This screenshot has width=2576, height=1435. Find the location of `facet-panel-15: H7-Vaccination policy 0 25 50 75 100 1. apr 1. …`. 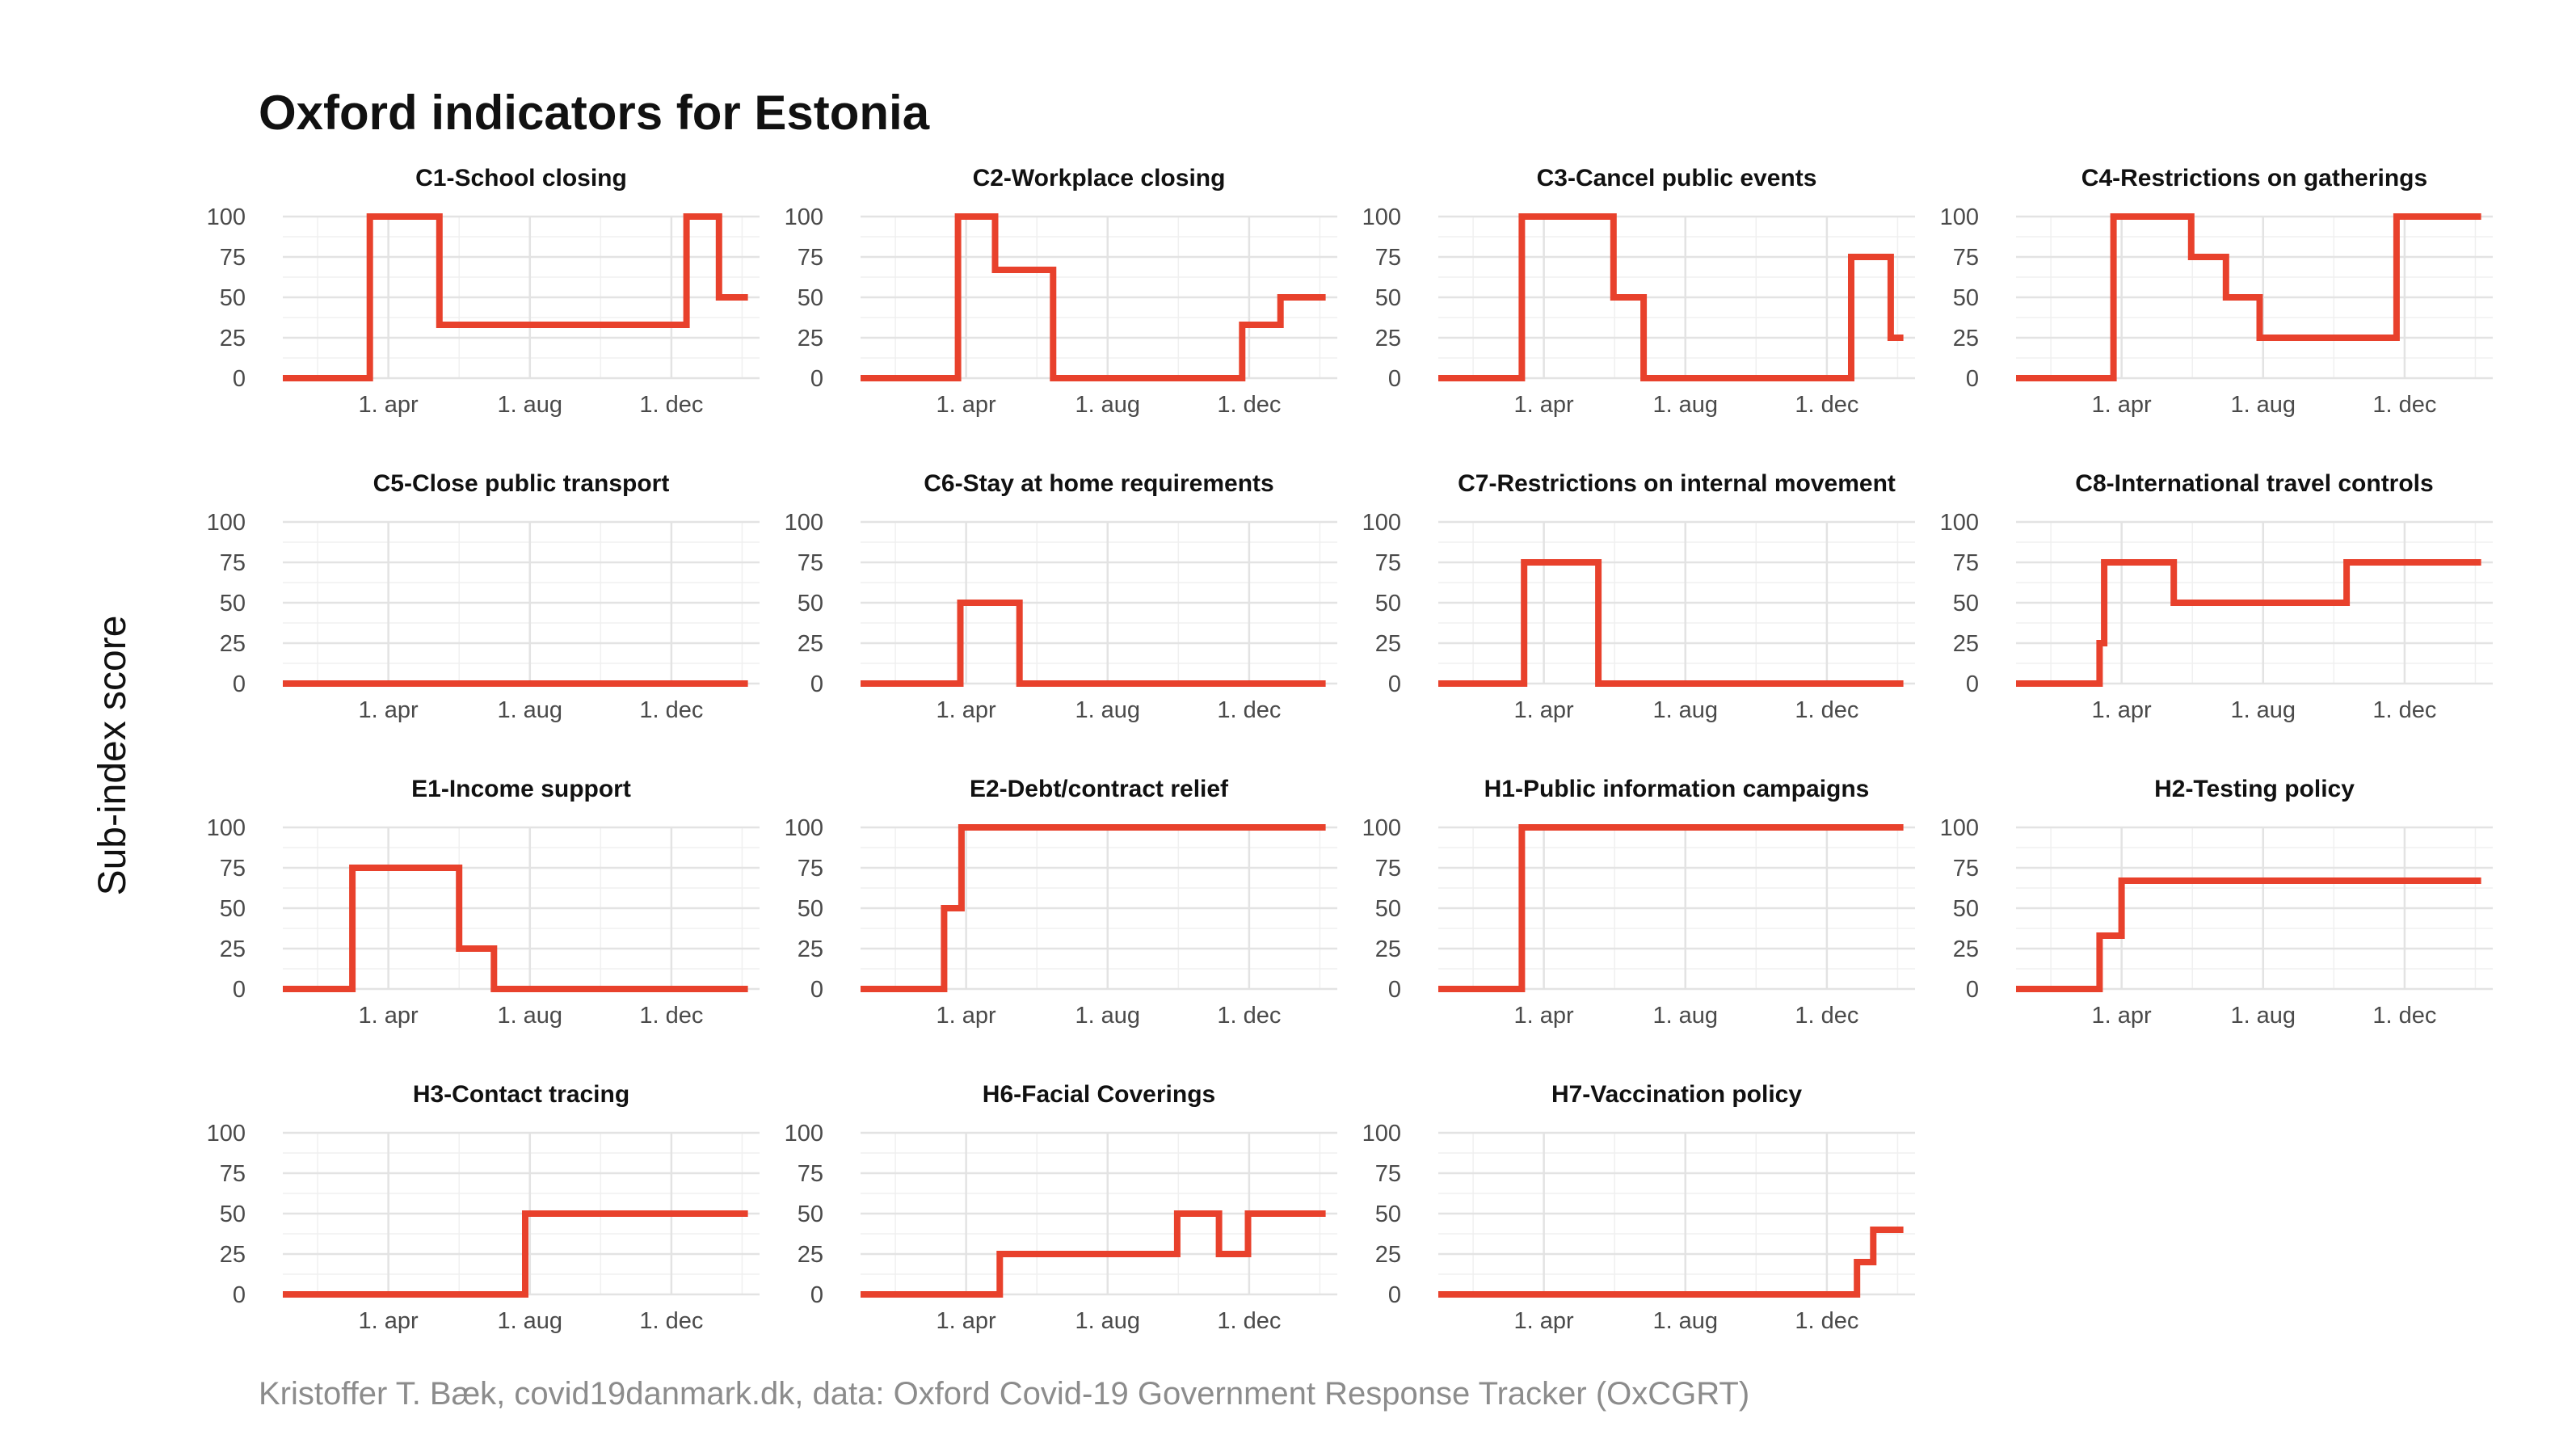

facet-panel-15: H7-Vaccination policy 0 25 50 75 100 1. apr 1. … is located at coordinates (1638, 1207).